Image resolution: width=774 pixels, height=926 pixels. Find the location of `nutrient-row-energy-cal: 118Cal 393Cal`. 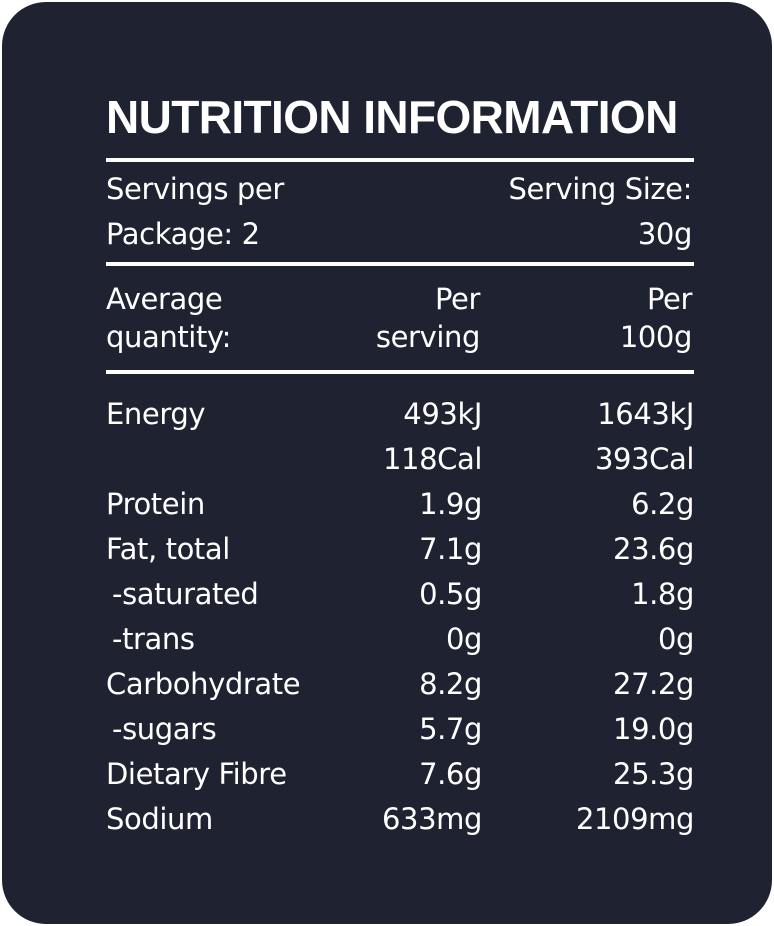

nutrient-row-energy-cal: 118Cal 393Cal is located at coordinates (400, 462).